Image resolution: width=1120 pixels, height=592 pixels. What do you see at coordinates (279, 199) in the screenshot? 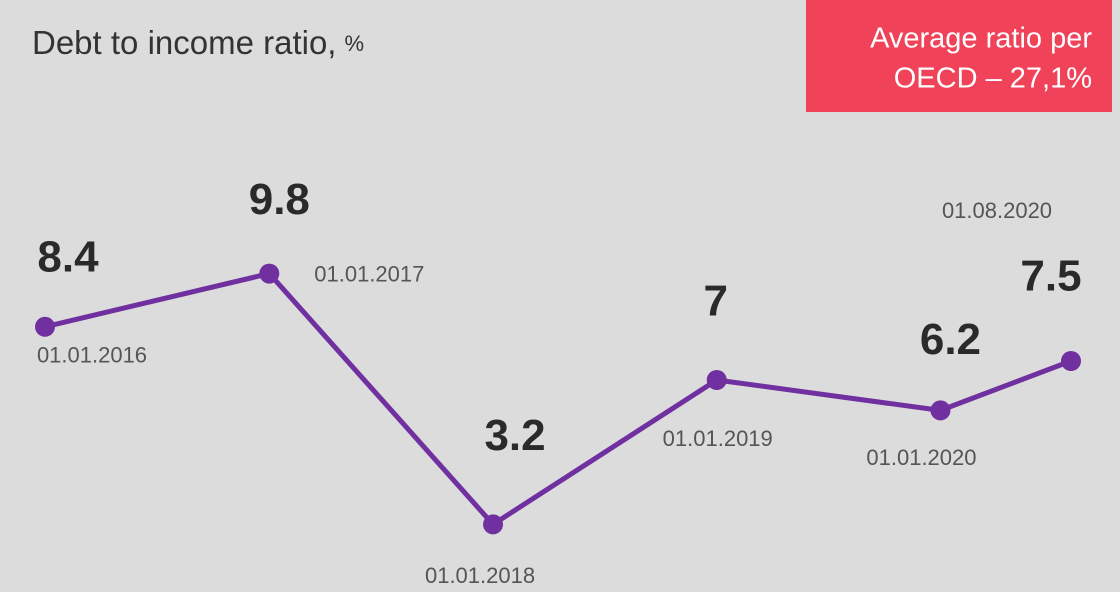
I see `value-label: 9.8` at bounding box center [279, 199].